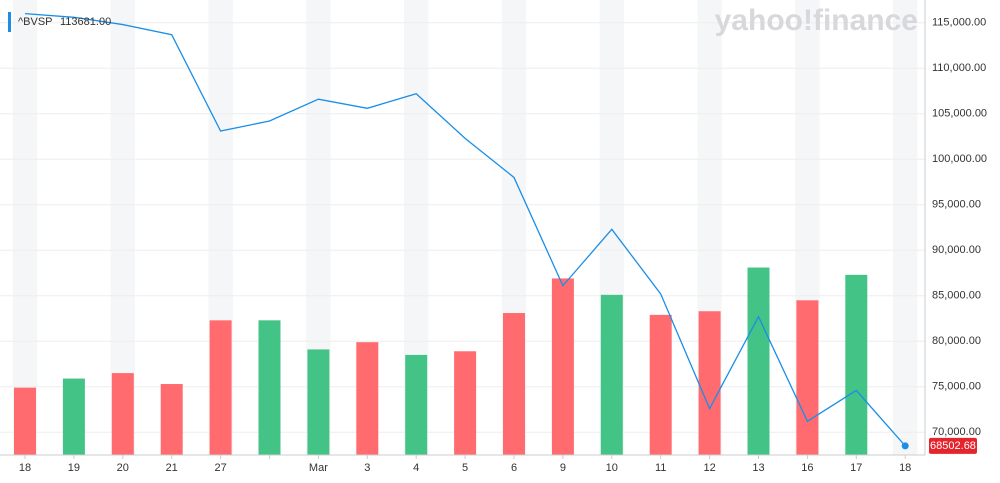 The width and height of the screenshot is (1000, 483). I want to click on y-tick-label: 70,000.00, so click(956, 432).